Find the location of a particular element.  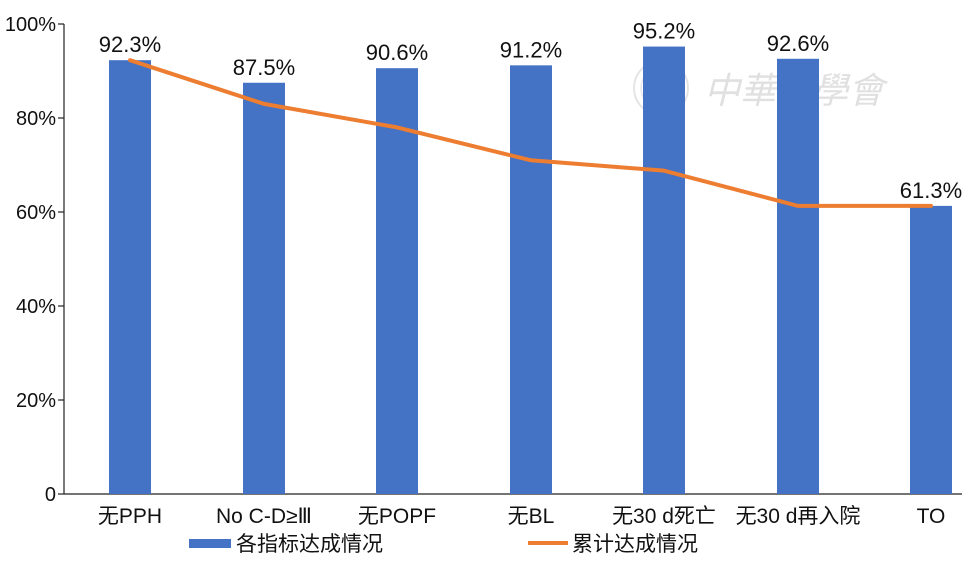

category-label-6: 无30 d再入院 is located at coordinates (798, 516).